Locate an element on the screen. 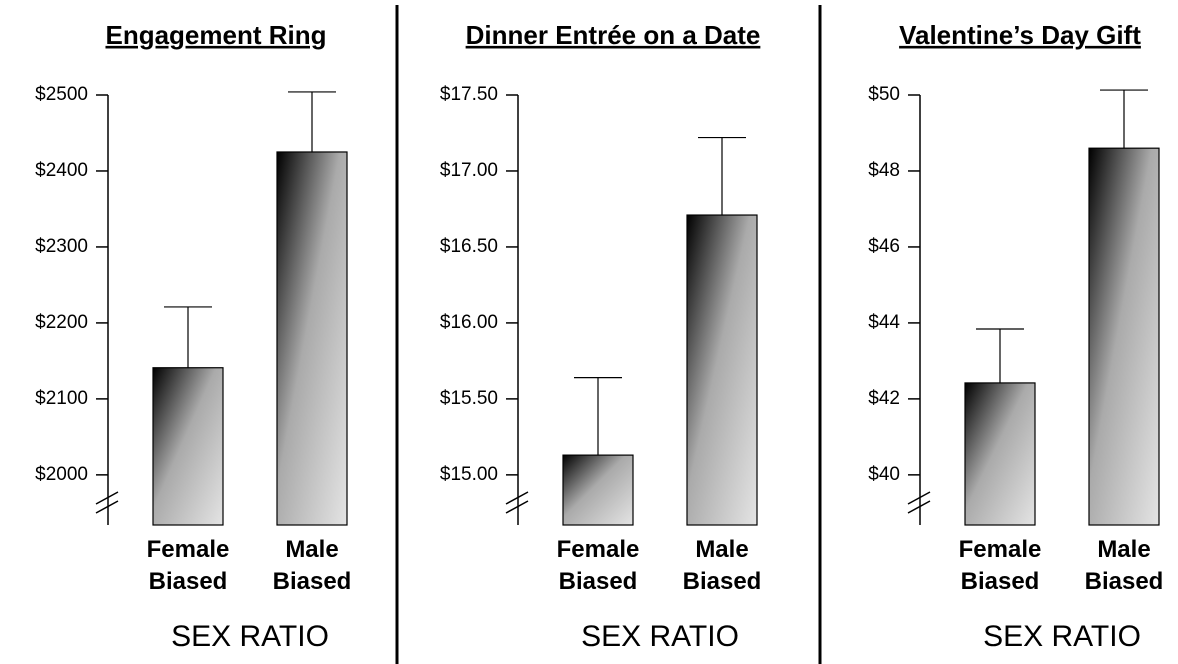 This screenshot has height=664, width=1178. y-tick-label: $2400 is located at coordinates (61, 170).